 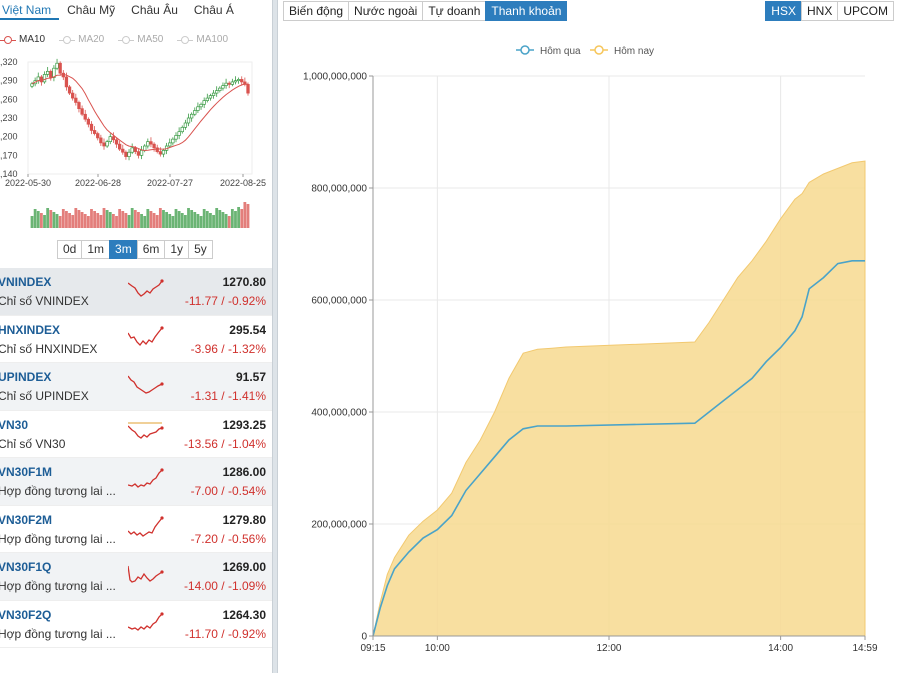 I want to click on tab-price-movement: Biến động, so click(x=316, y=11).